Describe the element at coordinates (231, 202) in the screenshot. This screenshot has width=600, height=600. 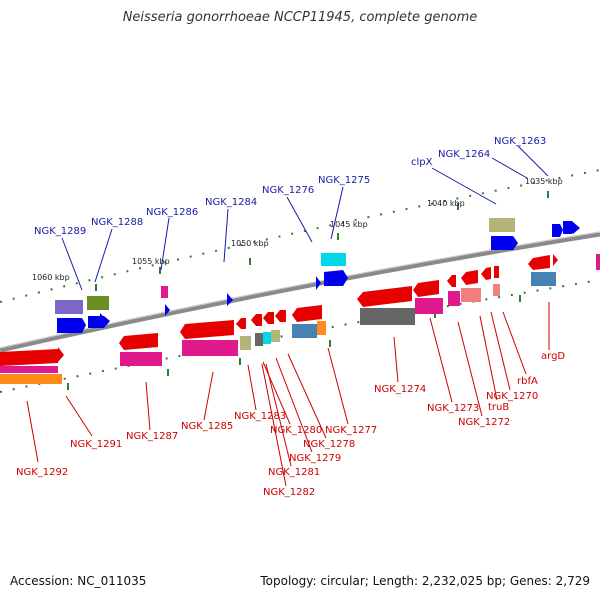
I see `gene-label-top: NGK_1284` at that location.